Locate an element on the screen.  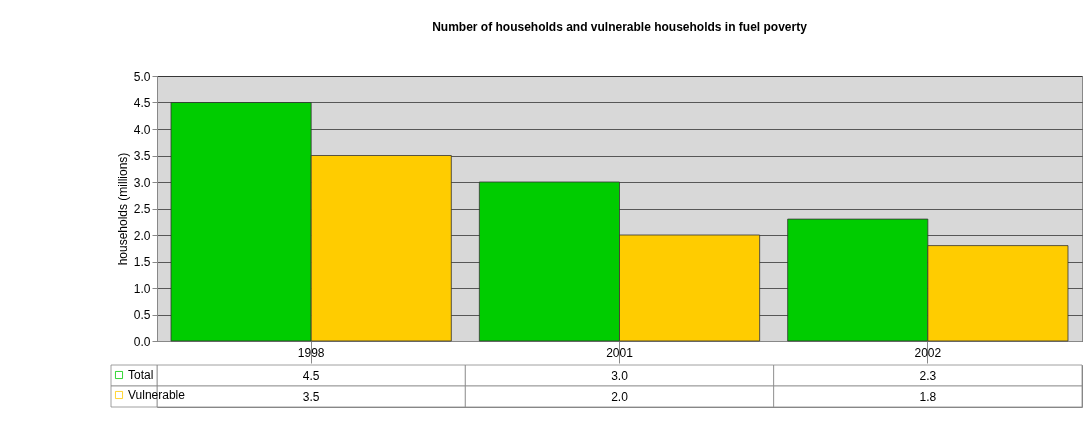
y-tick-label: 0.5 is located at coordinates (142, 315).